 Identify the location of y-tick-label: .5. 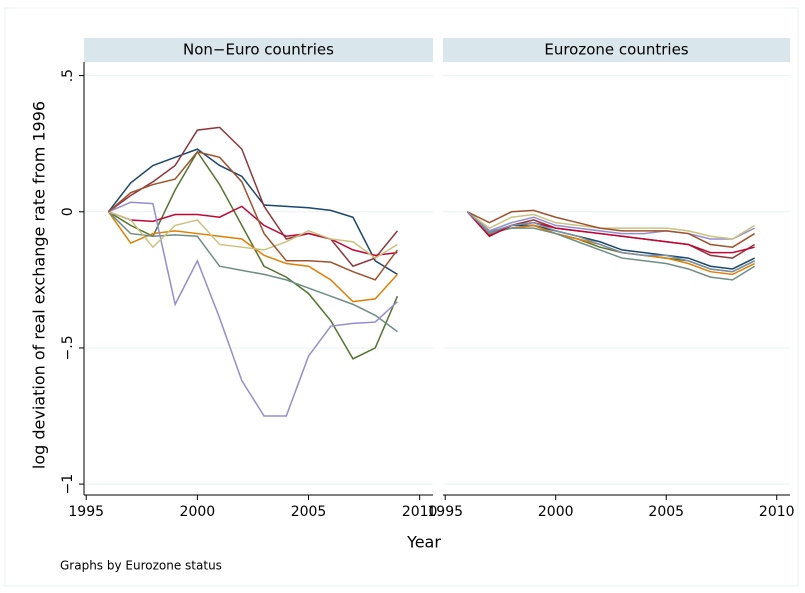
(68, 75).